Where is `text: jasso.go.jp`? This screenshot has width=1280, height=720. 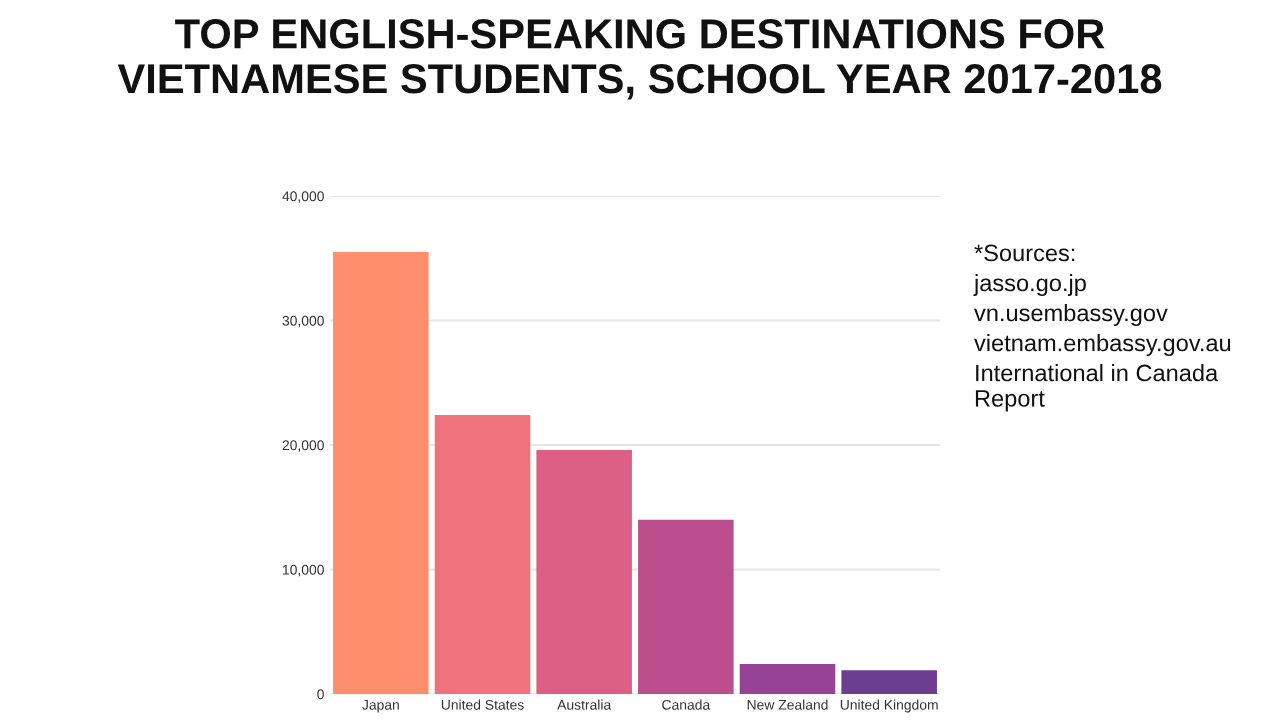
text: jasso.go.jp is located at coordinates (1029, 285).